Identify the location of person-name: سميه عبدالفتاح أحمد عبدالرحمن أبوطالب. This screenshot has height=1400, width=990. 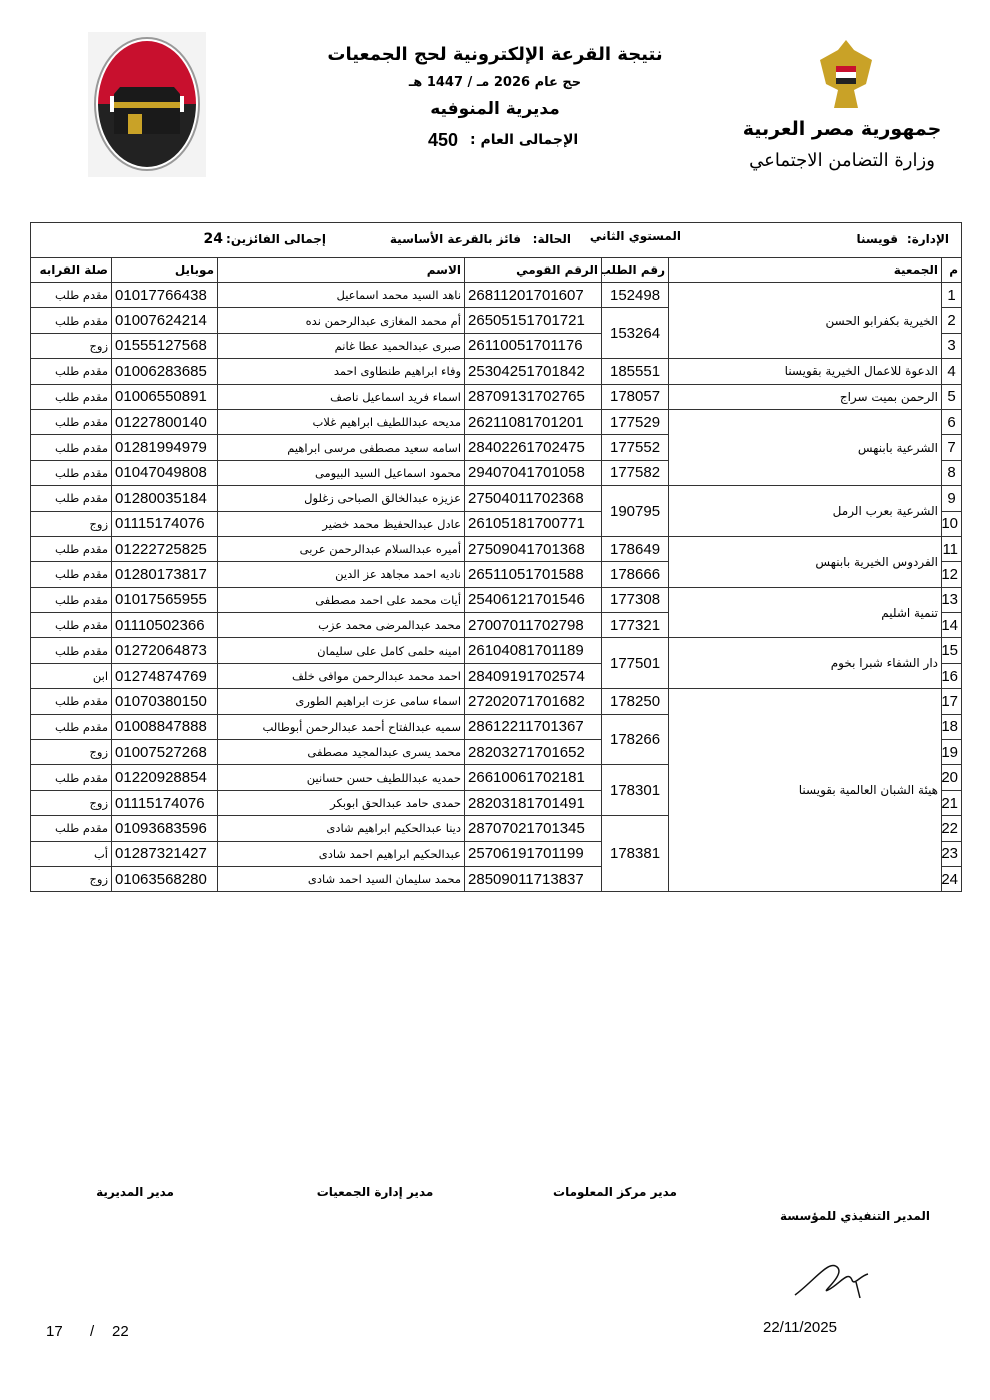
(341, 727).